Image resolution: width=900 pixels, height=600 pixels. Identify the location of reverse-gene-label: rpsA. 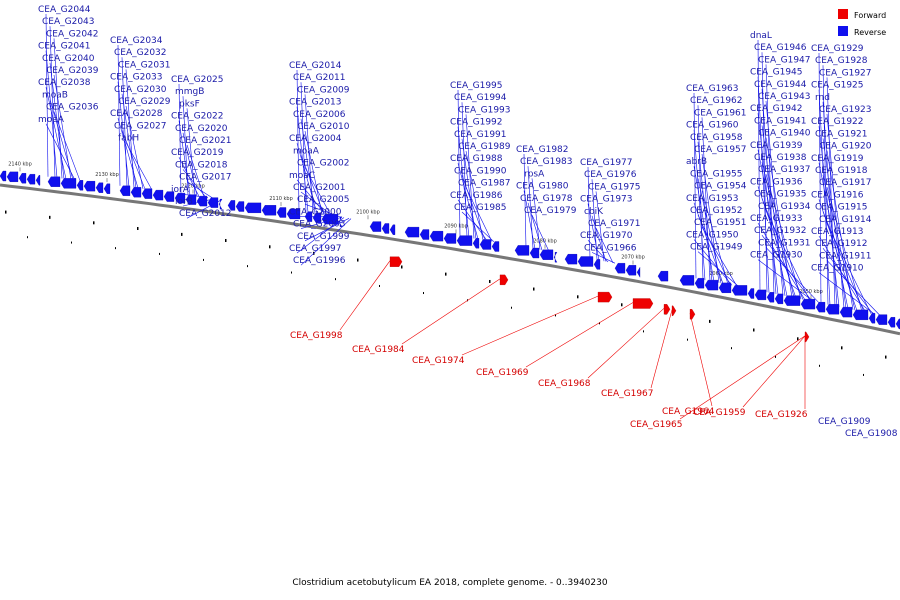
(534, 174).